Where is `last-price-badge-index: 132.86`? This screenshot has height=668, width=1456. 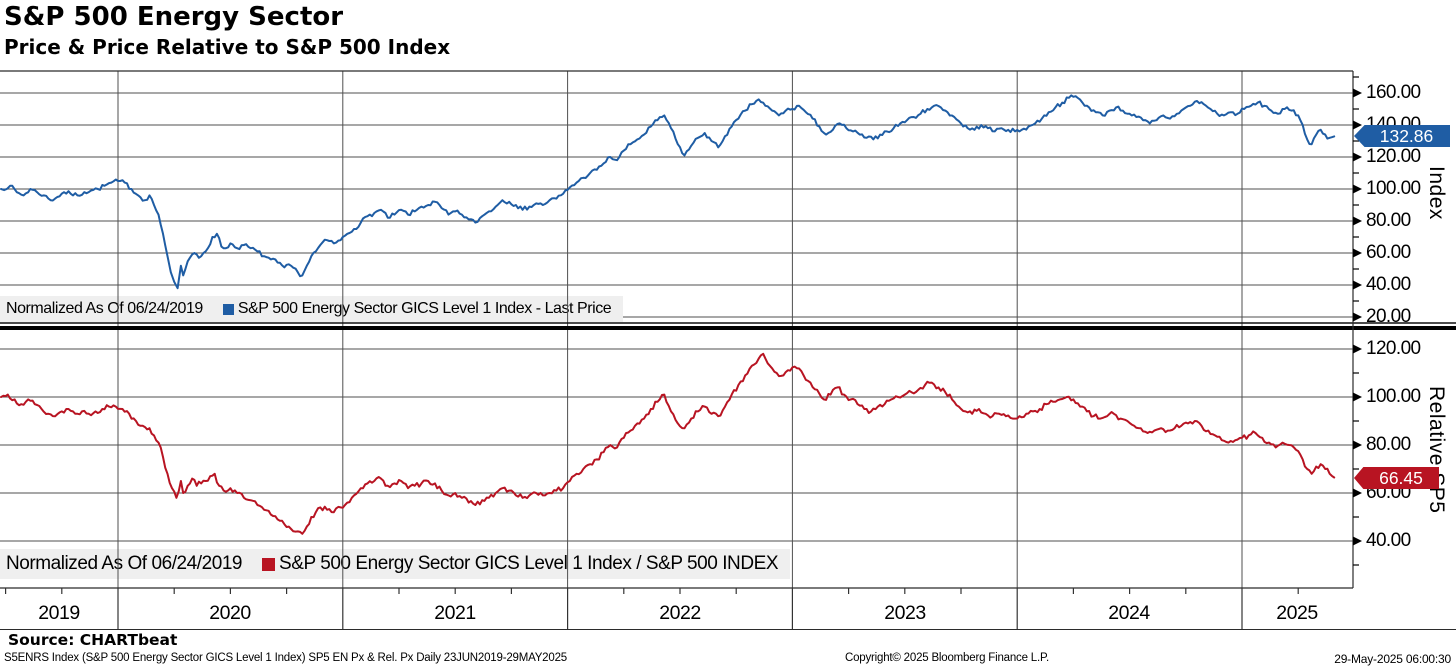 last-price-badge-index: 132.86 is located at coordinates (1402, 136).